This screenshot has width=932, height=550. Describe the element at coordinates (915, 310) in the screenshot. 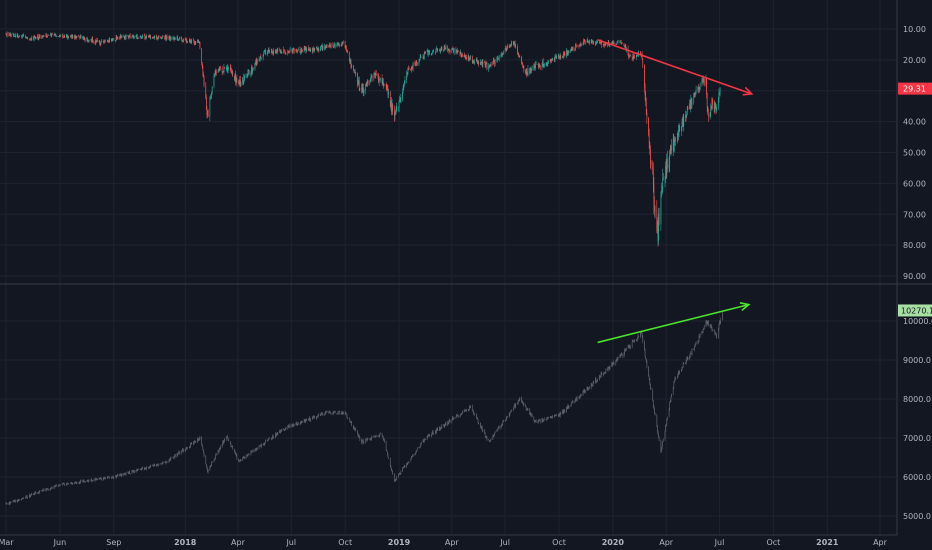

I see `last-price-badge-index` at that location.